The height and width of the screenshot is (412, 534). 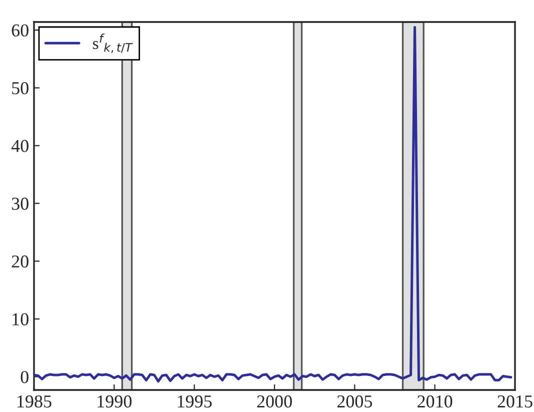 What do you see at coordinates (113, 43) in the screenshot?
I see `legend-label: s$^{f}$$_{k,t/T}$` at bounding box center [113, 43].